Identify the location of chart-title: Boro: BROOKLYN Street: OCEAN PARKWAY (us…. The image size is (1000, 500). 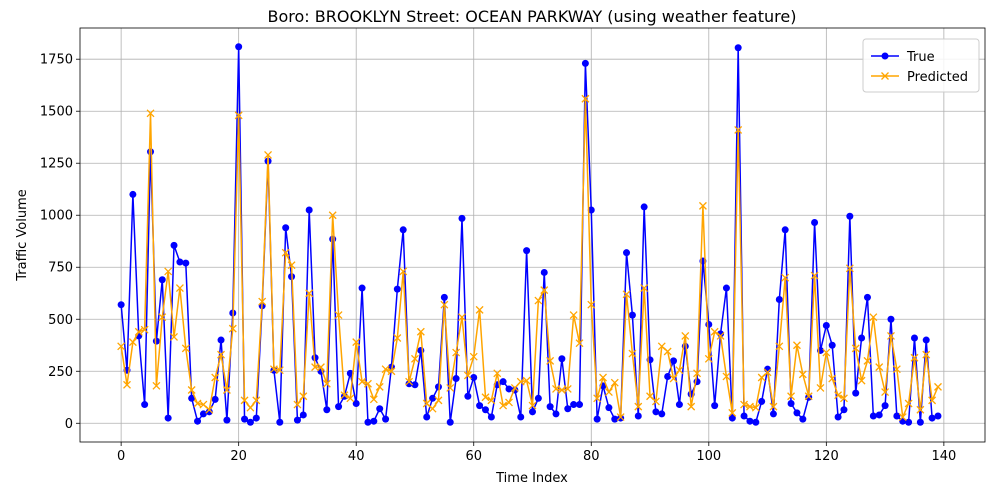
(532, 16).